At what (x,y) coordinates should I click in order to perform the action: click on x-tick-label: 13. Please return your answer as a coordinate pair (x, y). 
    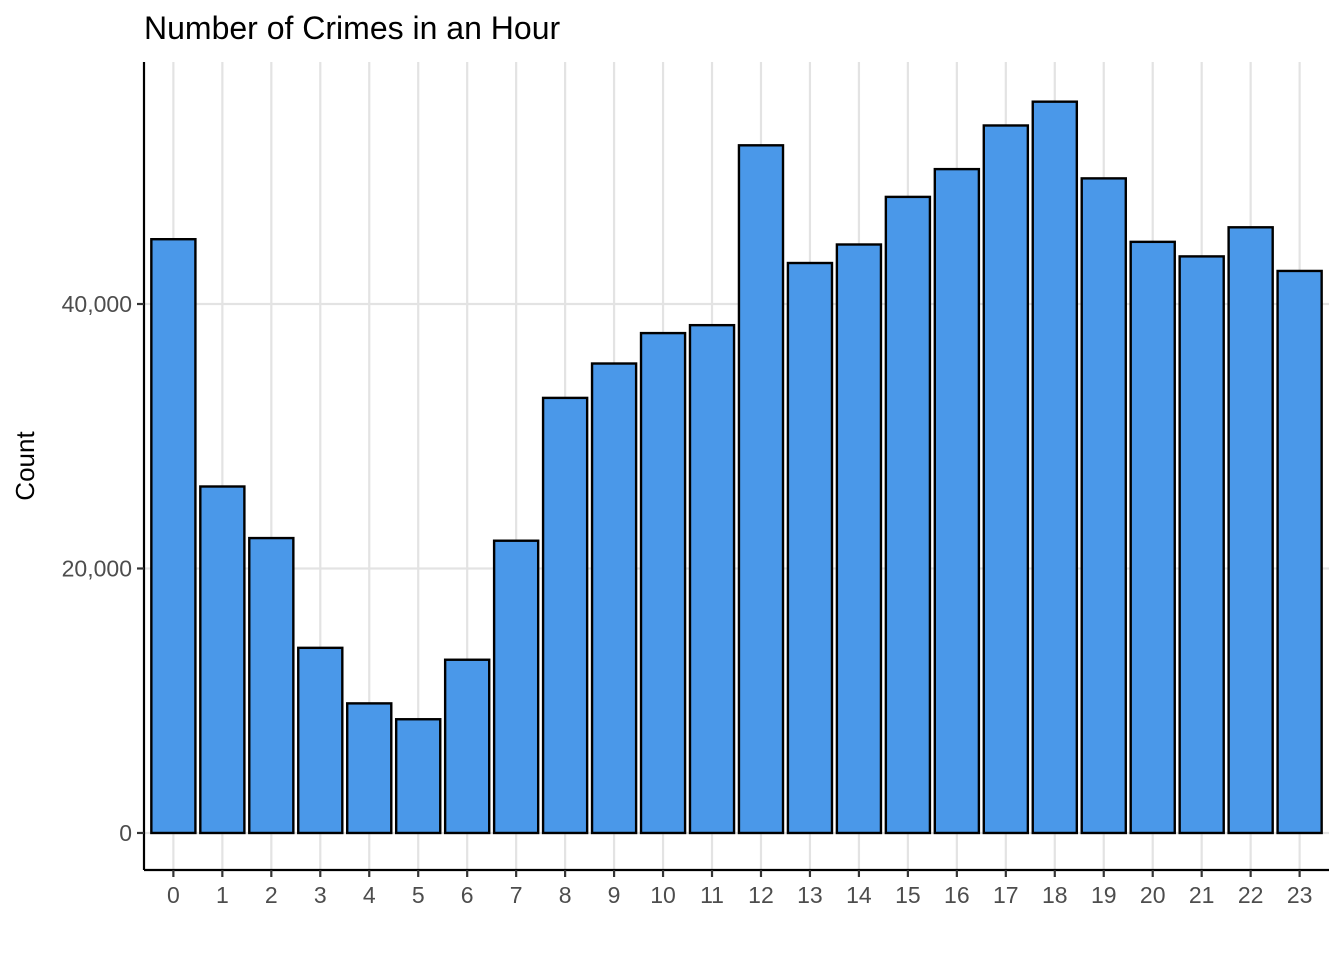
    Looking at the image, I should click on (810, 895).